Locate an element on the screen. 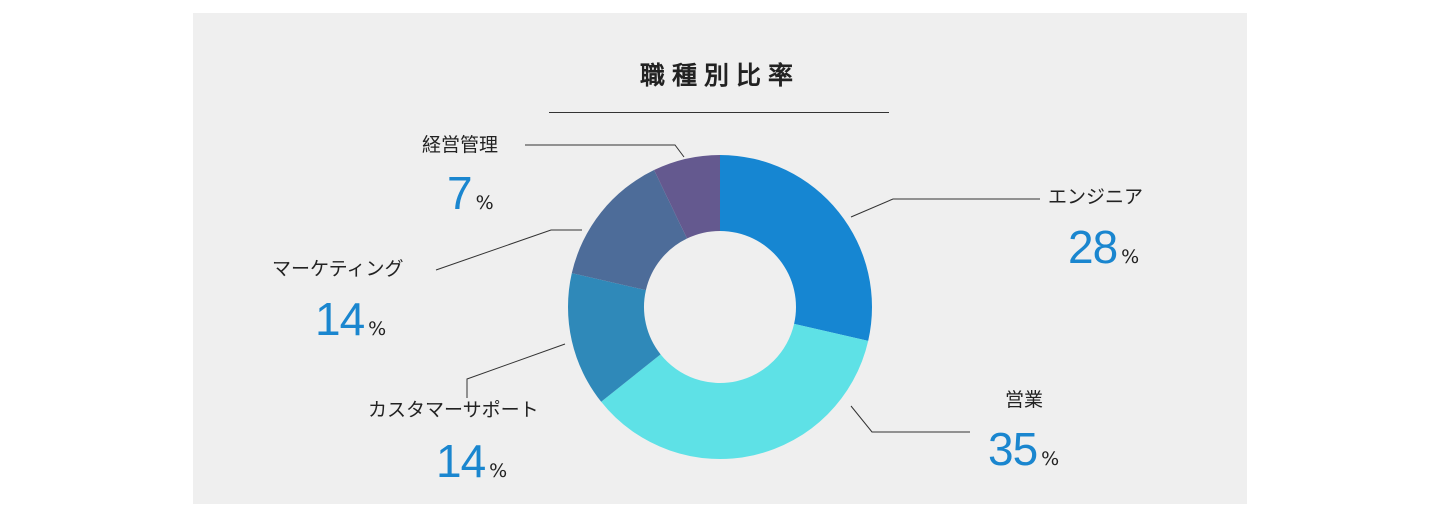 The width and height of the screenshot is (1440, 518). donut-slice-management is located at coordinates (687, 197).